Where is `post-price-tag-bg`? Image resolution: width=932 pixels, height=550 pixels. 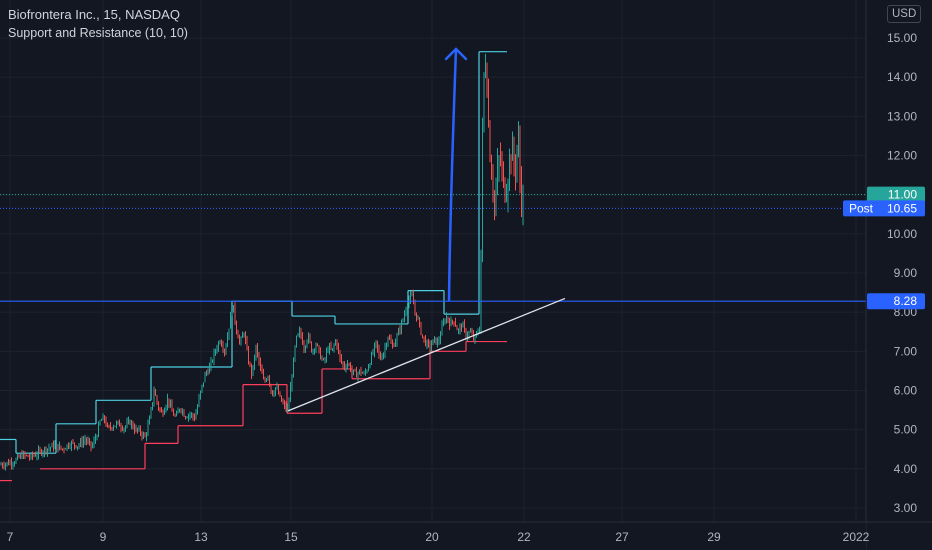 post-price-tag-bg is located at coordinates (884, 208).